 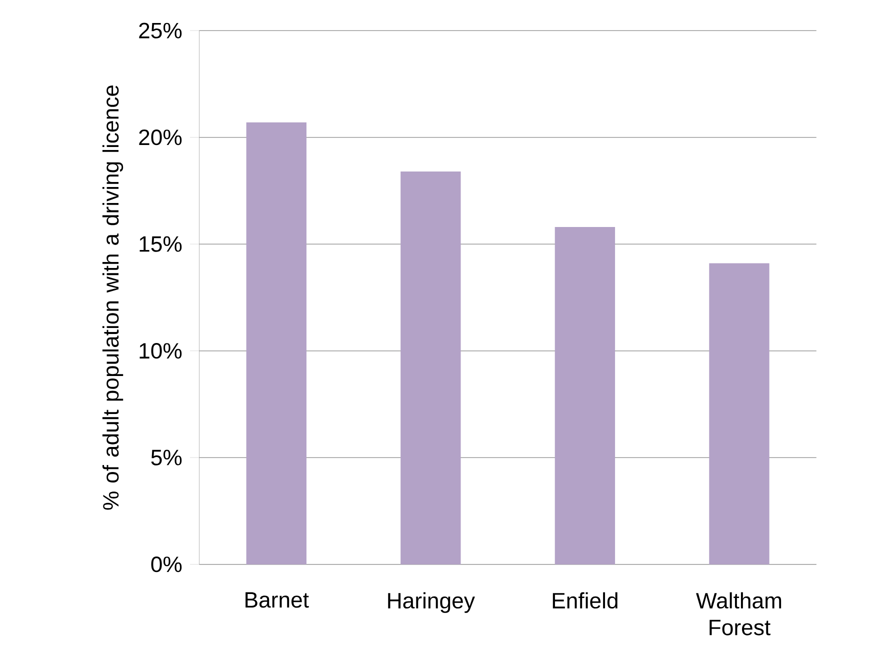 What do you see at coordinates (431, 602) in the screenshot?
I see `x-tick-label: Haringey` at bounding box center [431, 602].